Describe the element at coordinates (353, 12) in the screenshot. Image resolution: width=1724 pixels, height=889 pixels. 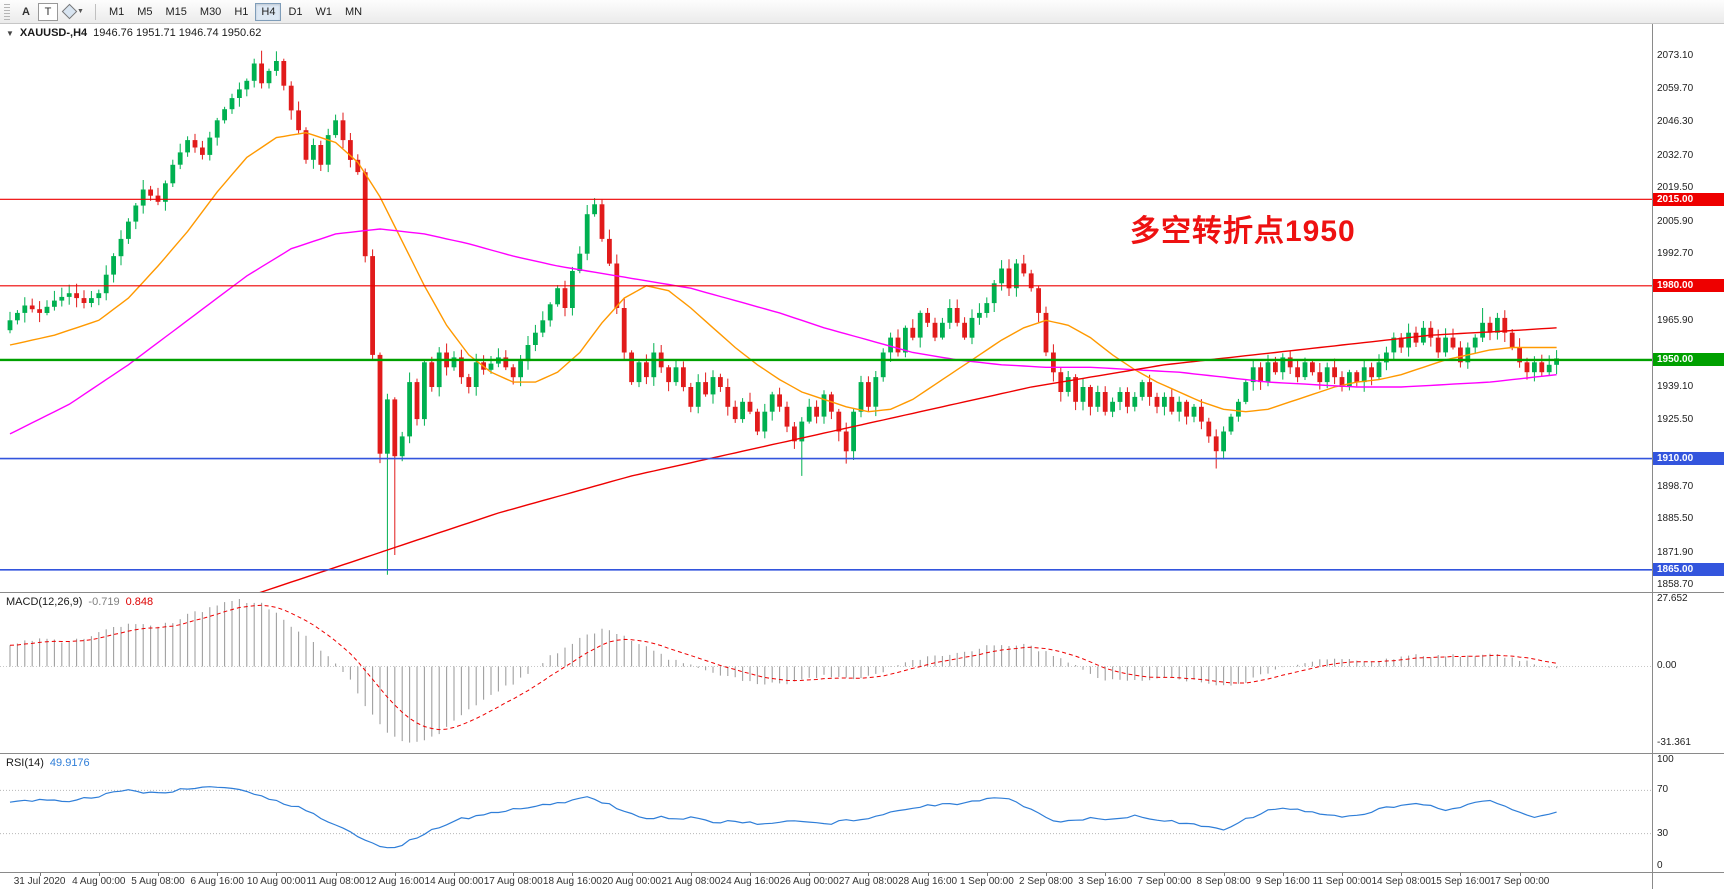
I see `timeframe-mn-button: MN` at that location.